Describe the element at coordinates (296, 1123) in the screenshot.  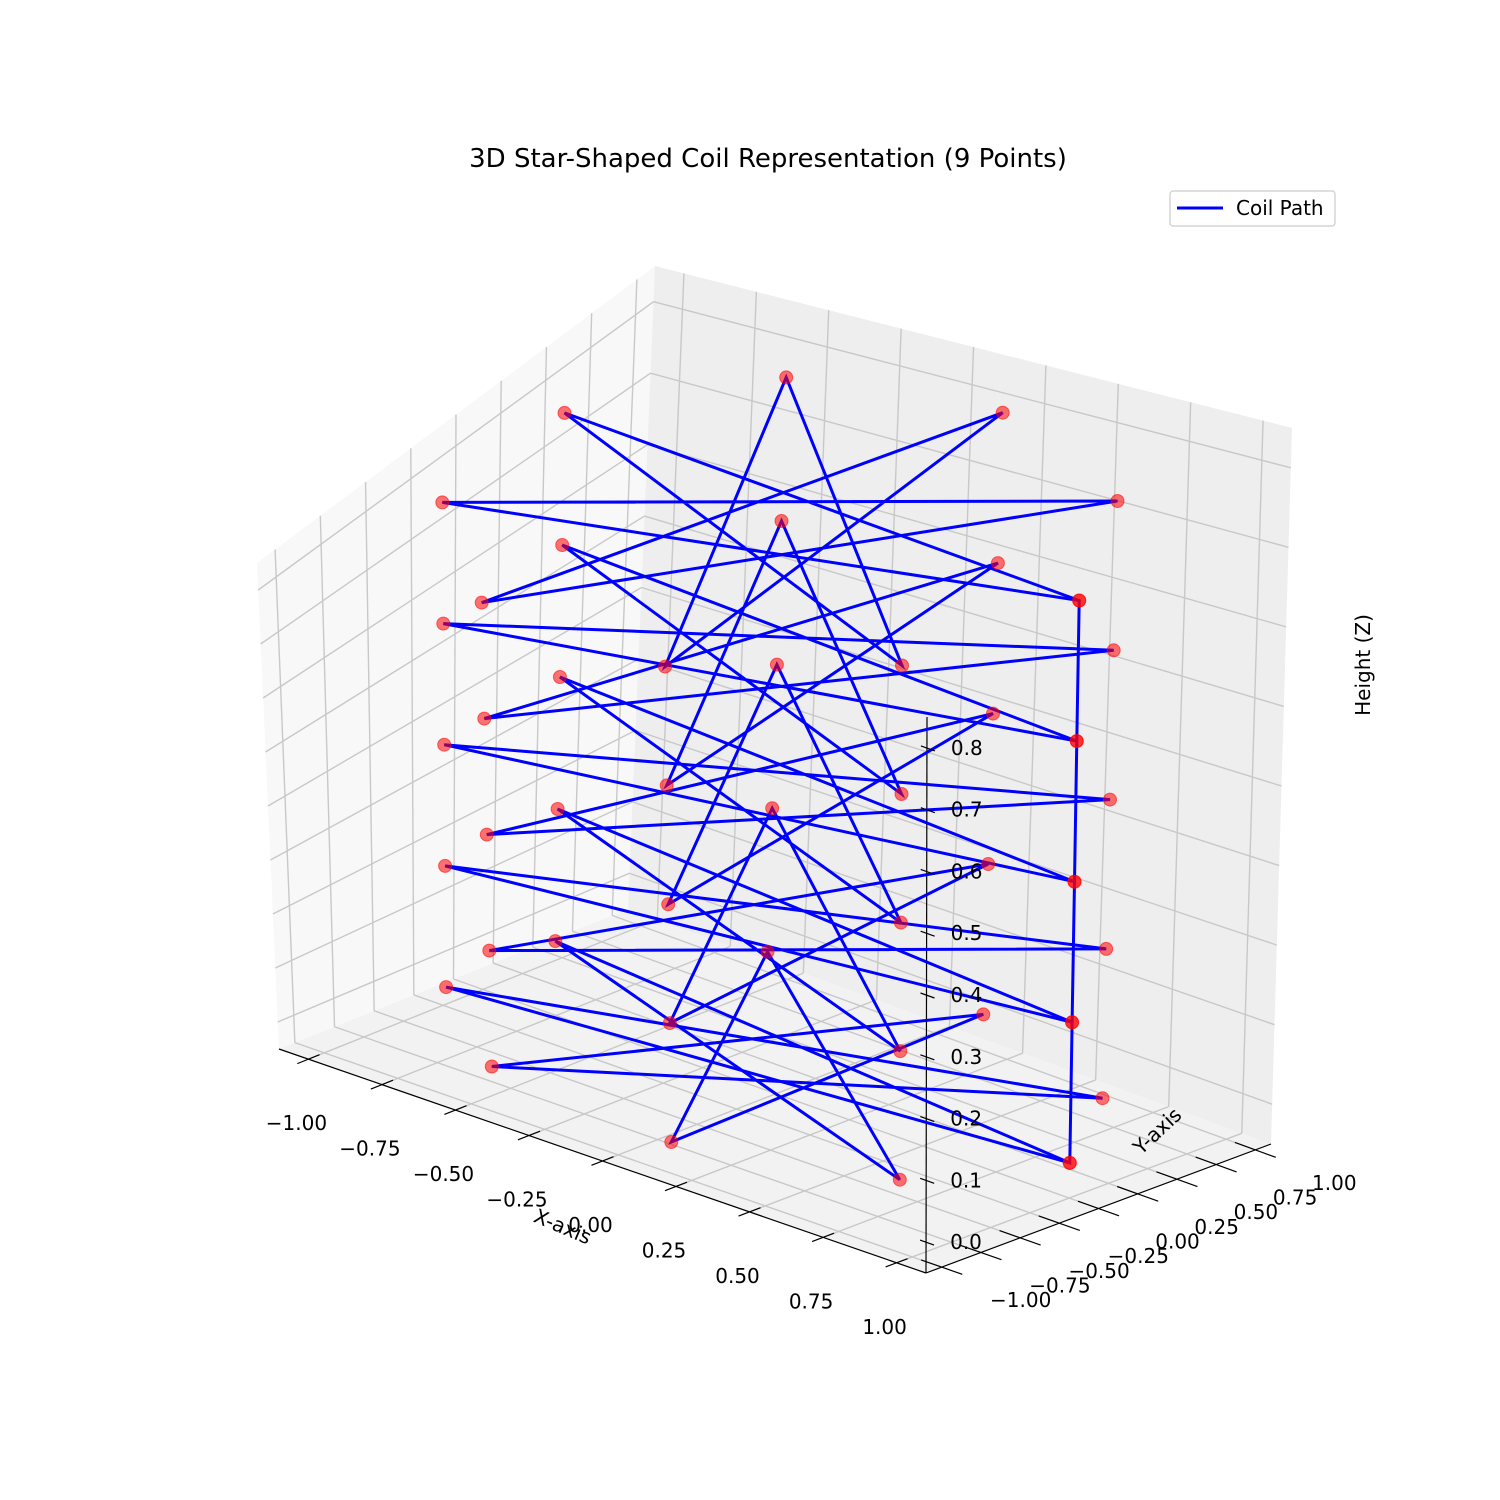
I see `x-tick-label: −1.00` at that location.